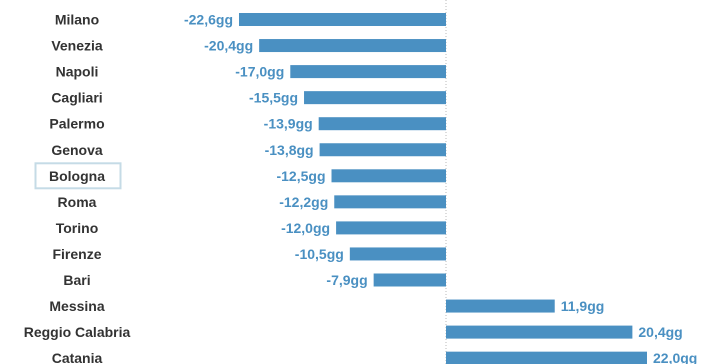  I want to click on bar-cagliari, so click(375, 98).